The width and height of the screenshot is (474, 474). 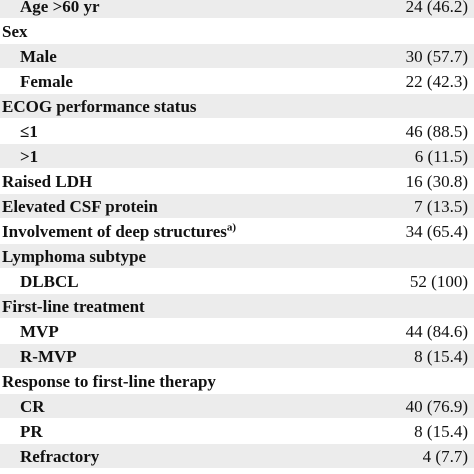 I want to click on table-row: Female 22 (42.3), so click(x=237, y=81).